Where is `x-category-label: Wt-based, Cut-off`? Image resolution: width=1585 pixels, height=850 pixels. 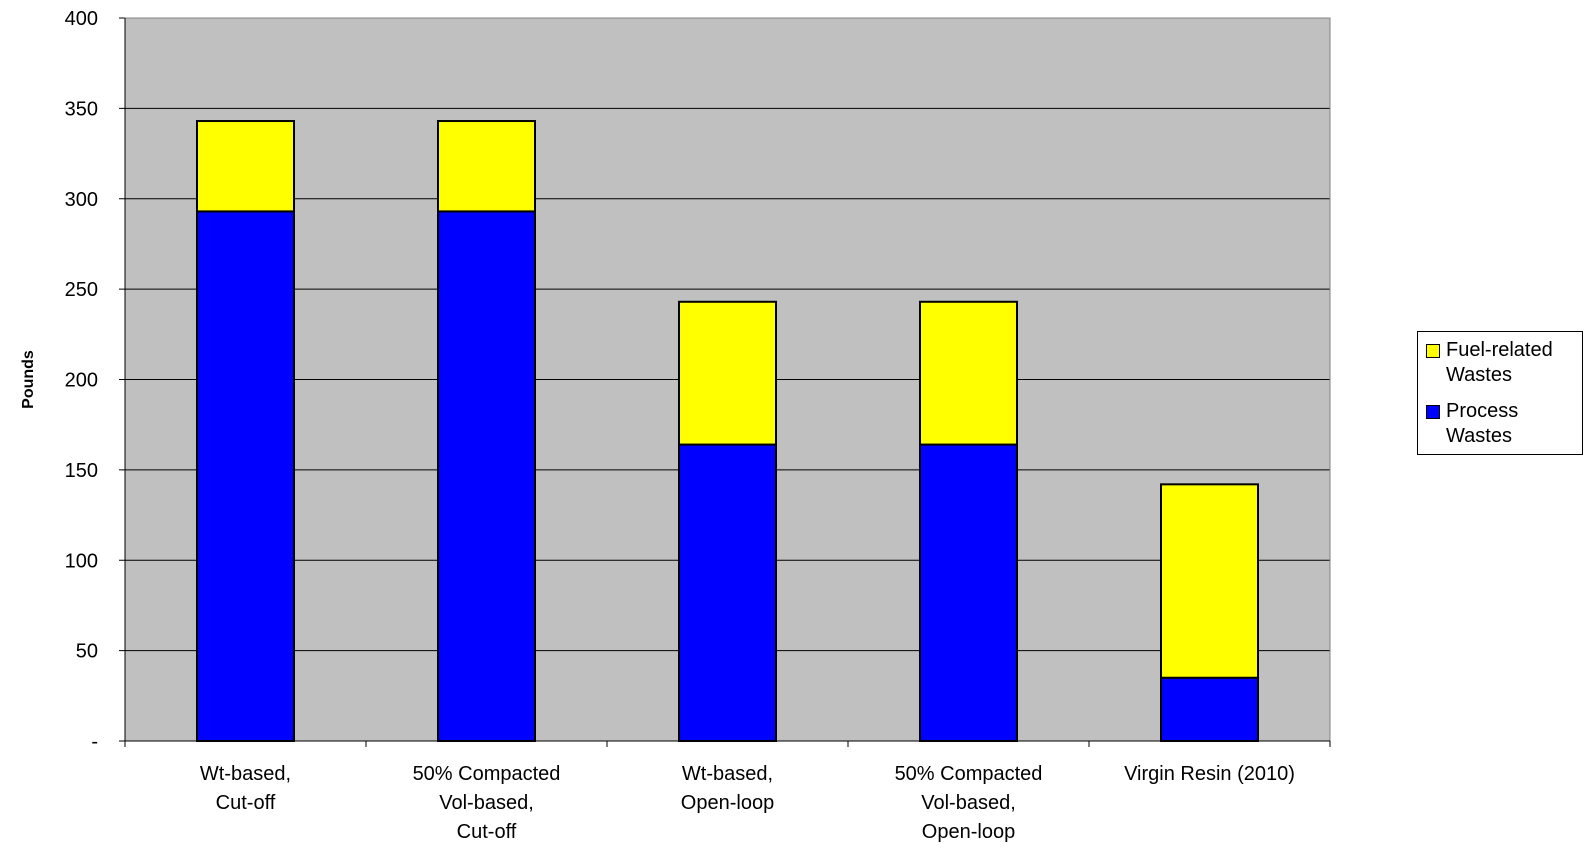
x-category-label: Wt-based, Cut-off is located at coordinates (245, 788).